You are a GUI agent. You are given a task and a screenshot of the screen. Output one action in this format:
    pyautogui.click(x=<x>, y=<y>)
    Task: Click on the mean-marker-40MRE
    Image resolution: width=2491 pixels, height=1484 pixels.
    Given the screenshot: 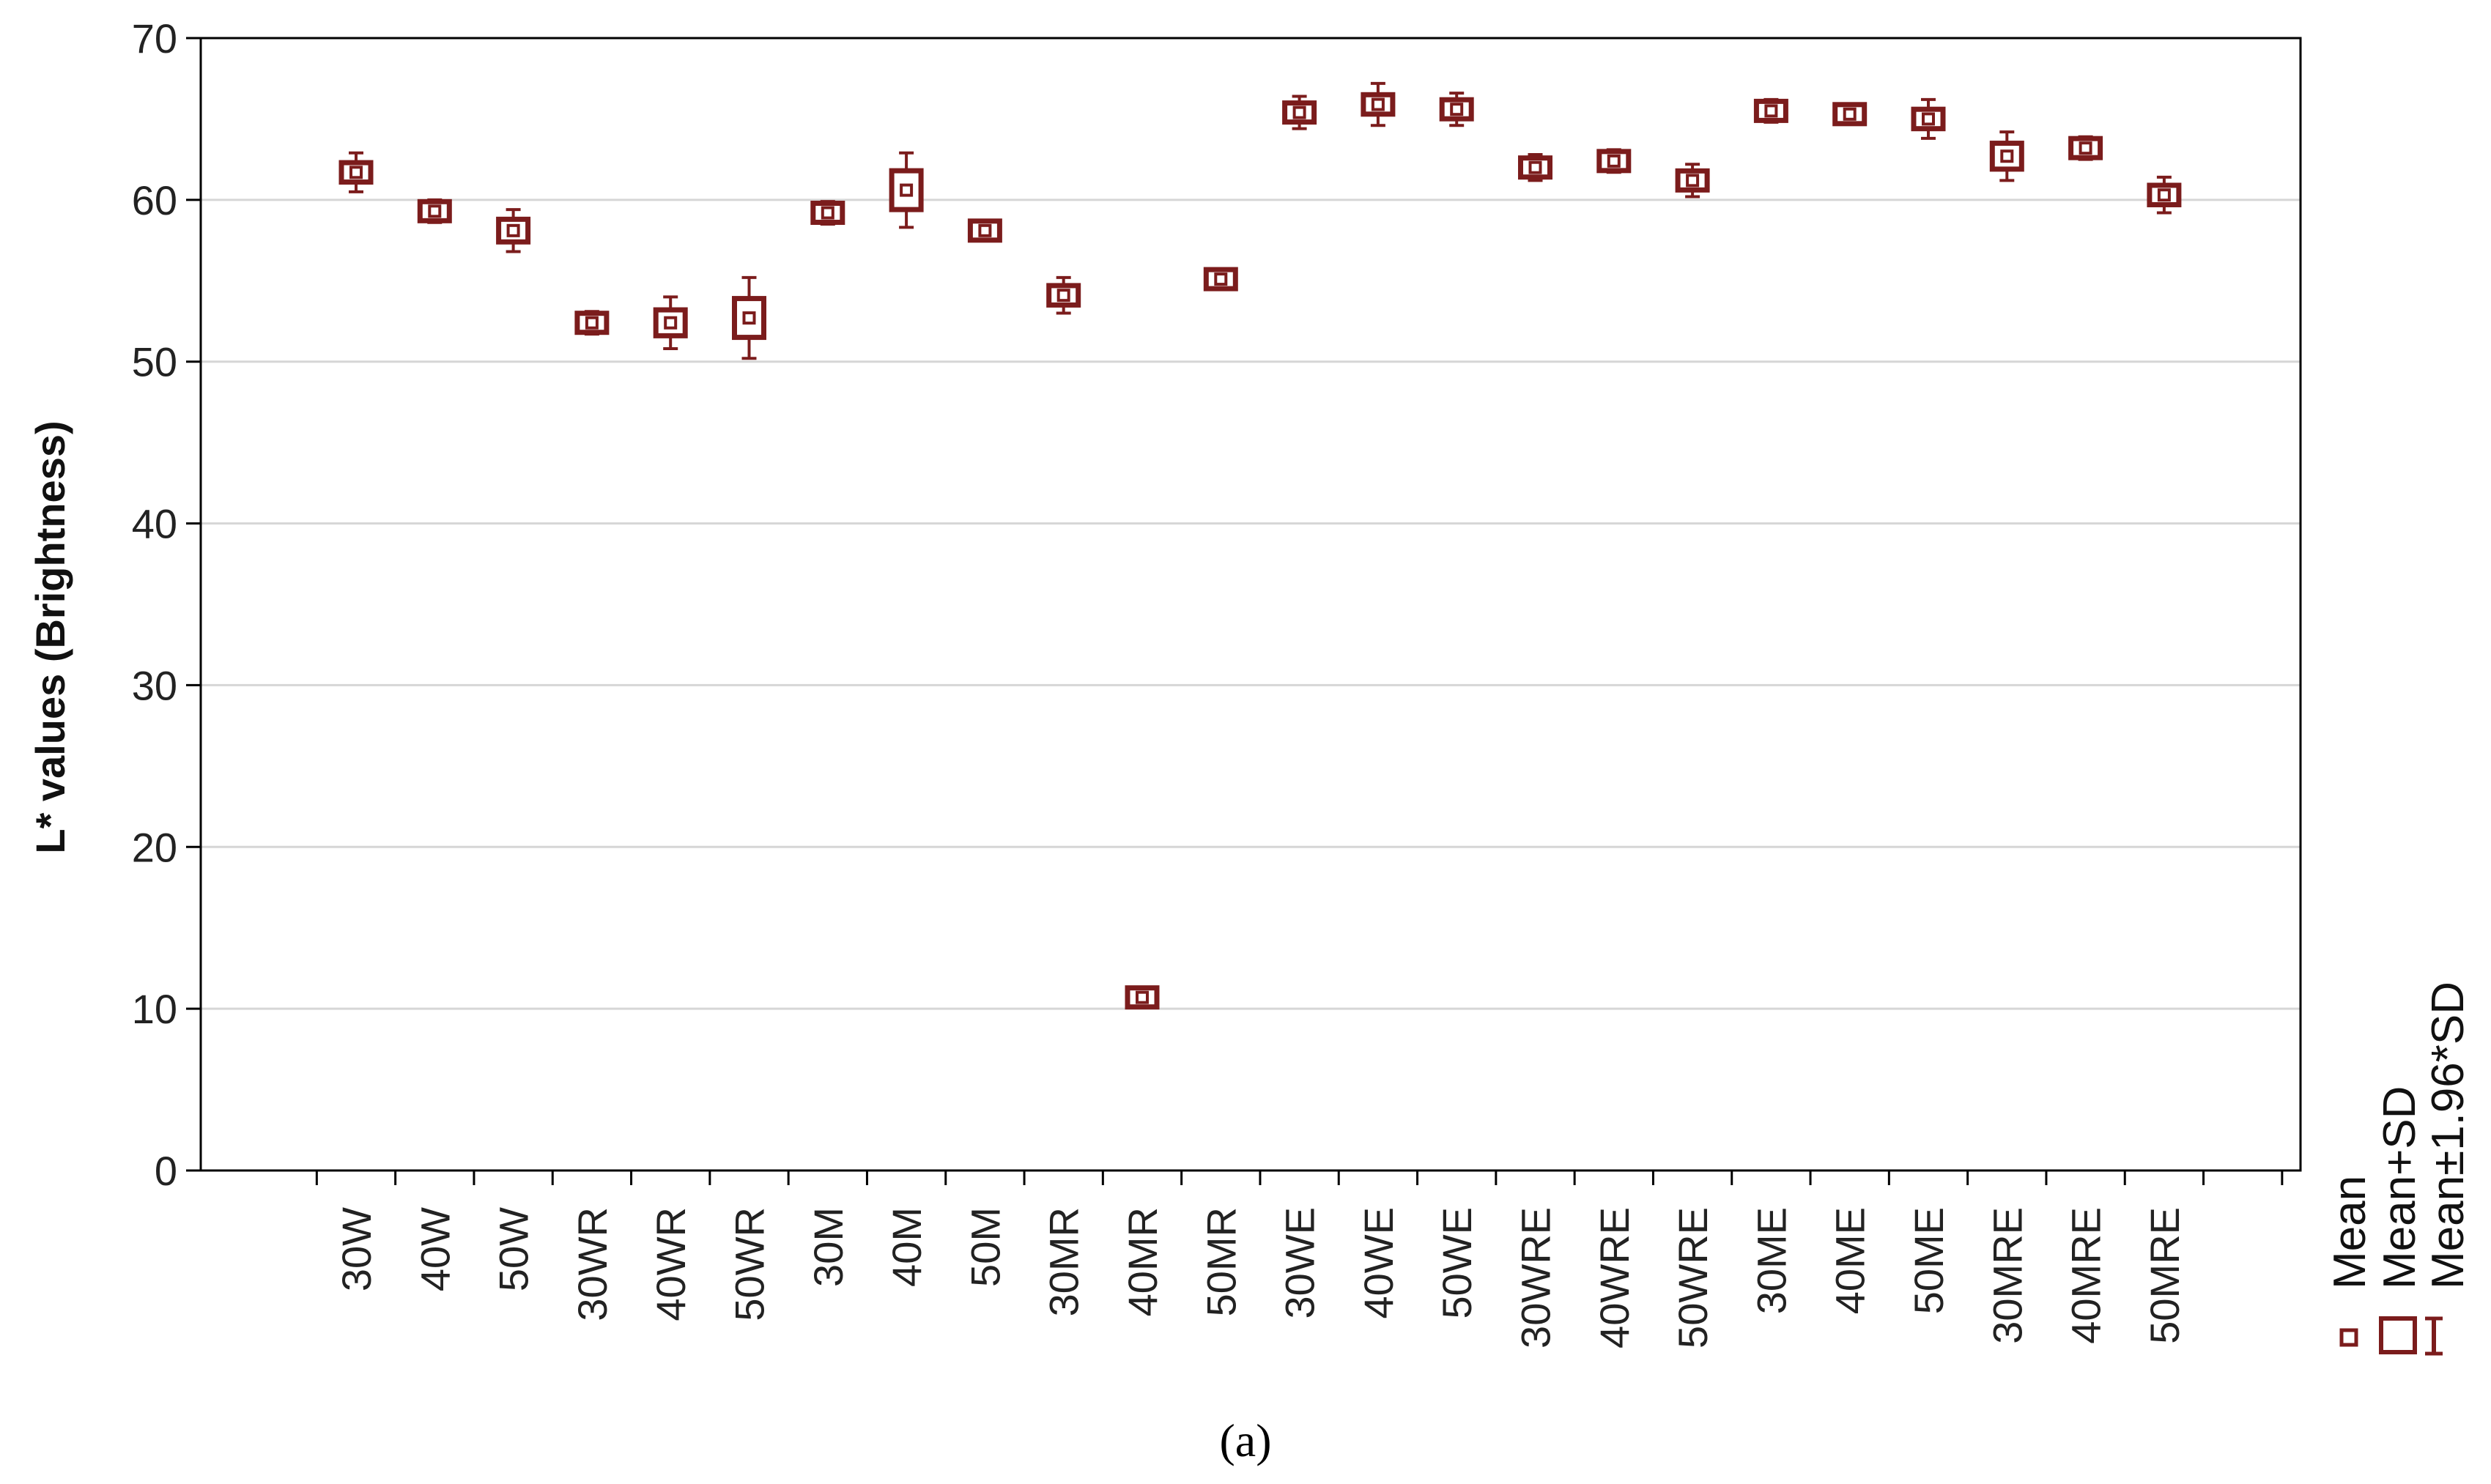 What is the action you would take?
    pyautogui.click(x=2085, y=148)
    